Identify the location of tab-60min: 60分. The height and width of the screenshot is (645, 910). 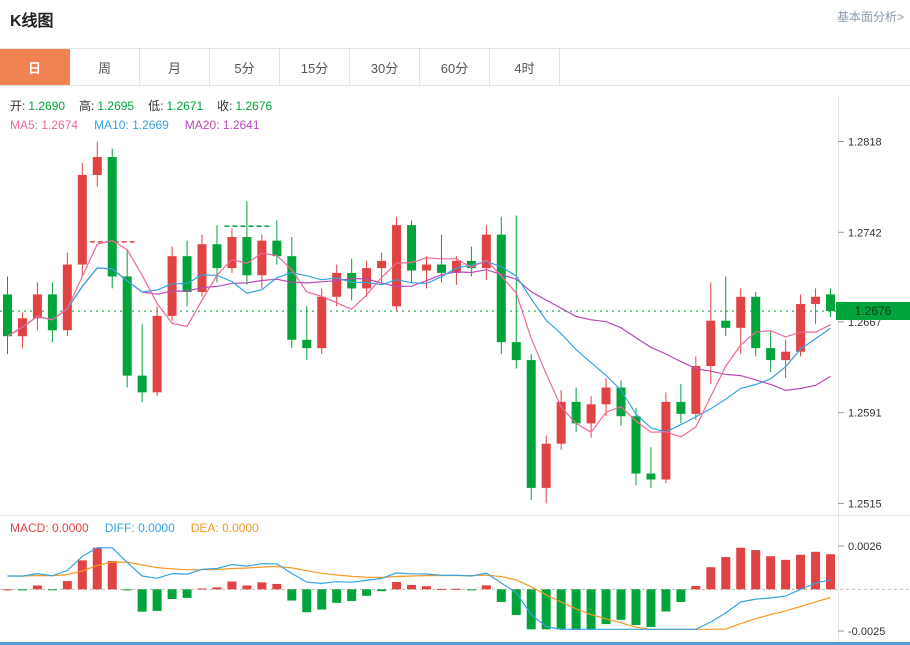
(455, 67).